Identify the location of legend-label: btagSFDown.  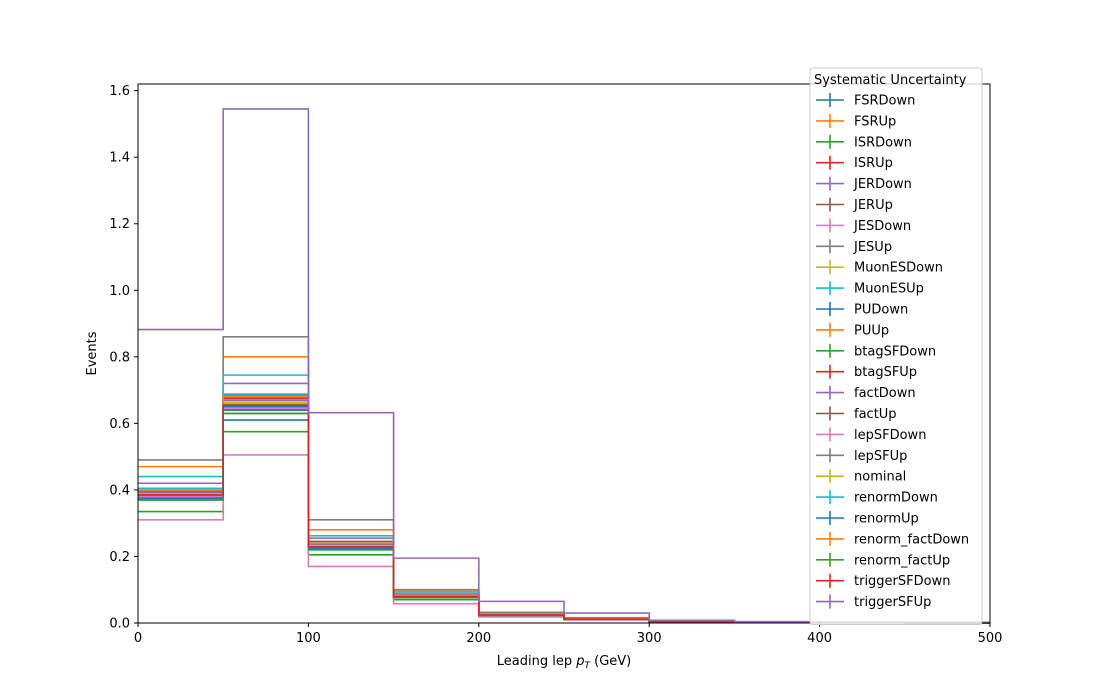
(895, 351).